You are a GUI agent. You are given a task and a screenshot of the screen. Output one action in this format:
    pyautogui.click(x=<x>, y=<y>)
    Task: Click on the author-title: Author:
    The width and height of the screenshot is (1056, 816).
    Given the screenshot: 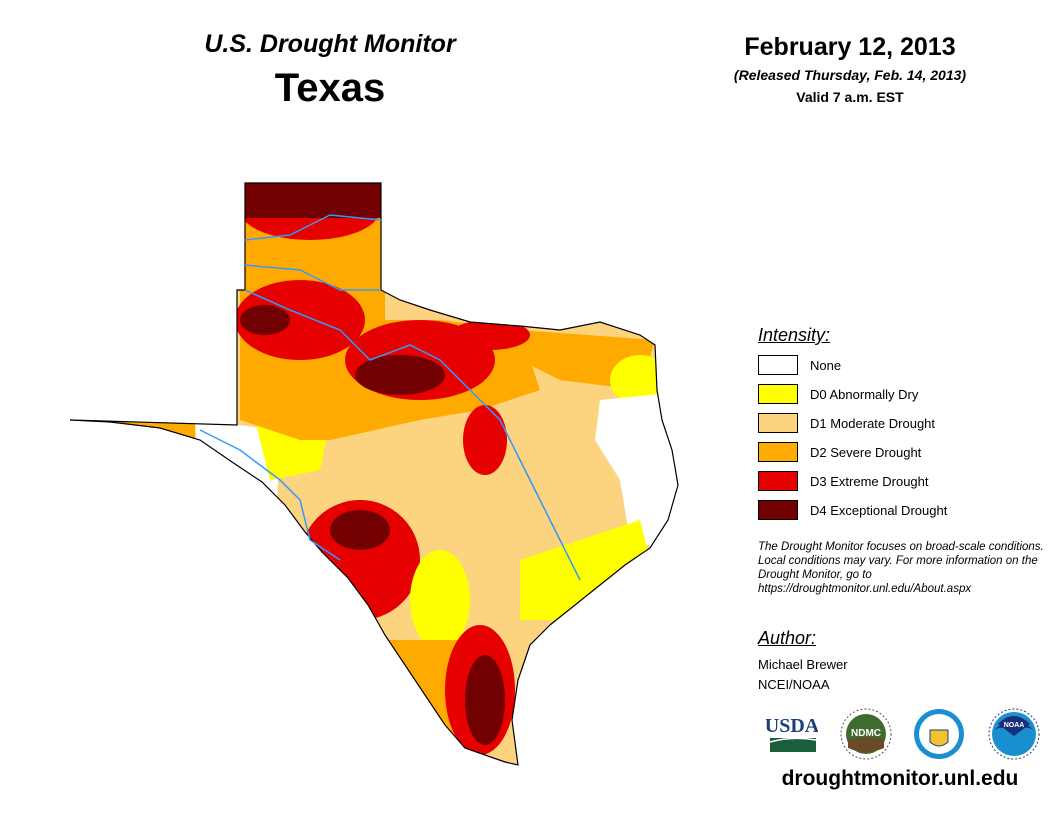 What is the action you would take?
    pyautogui.click(x=787, y=638)
    